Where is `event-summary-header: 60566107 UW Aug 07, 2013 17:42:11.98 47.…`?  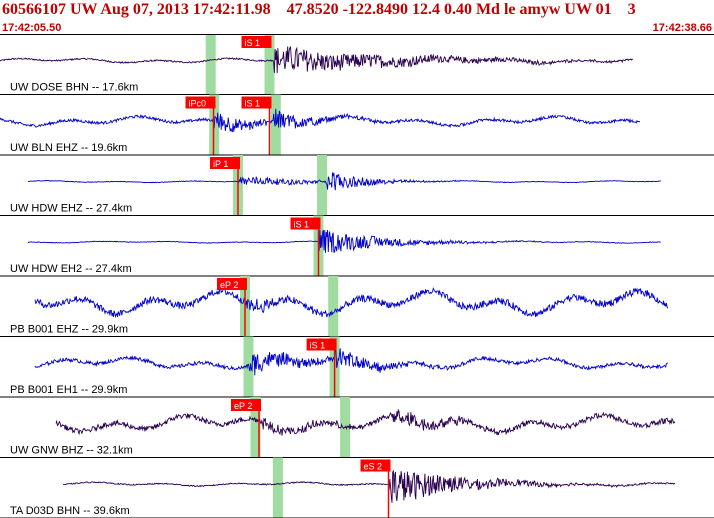
event-summary-header: 60566107 UW Aug 07, 2013 17:42:11.98 47.… is located at coordinates (358, 11).